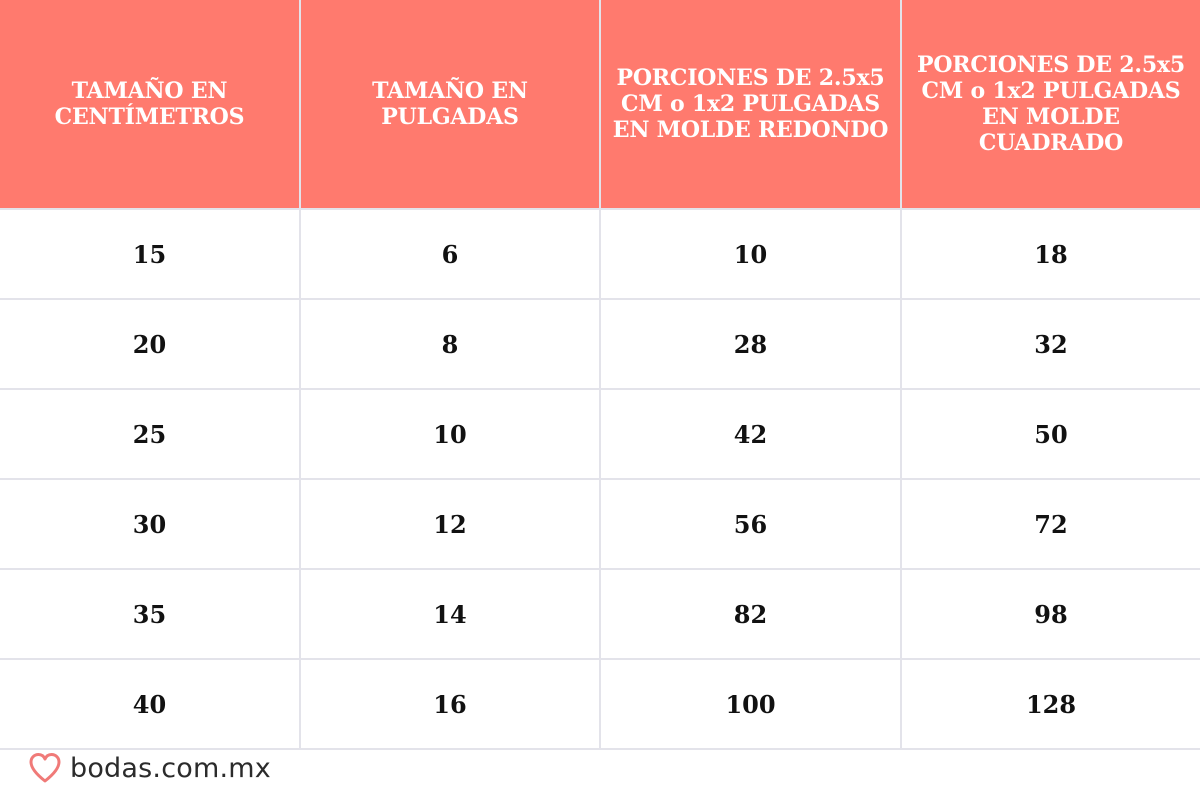 The height and width of the screenshot is (800, 1200). What do you see at coordinates (170, 768) in the screenshot?
I see `brand-name: bodas.com.mx` at bounding box center [170, 768].